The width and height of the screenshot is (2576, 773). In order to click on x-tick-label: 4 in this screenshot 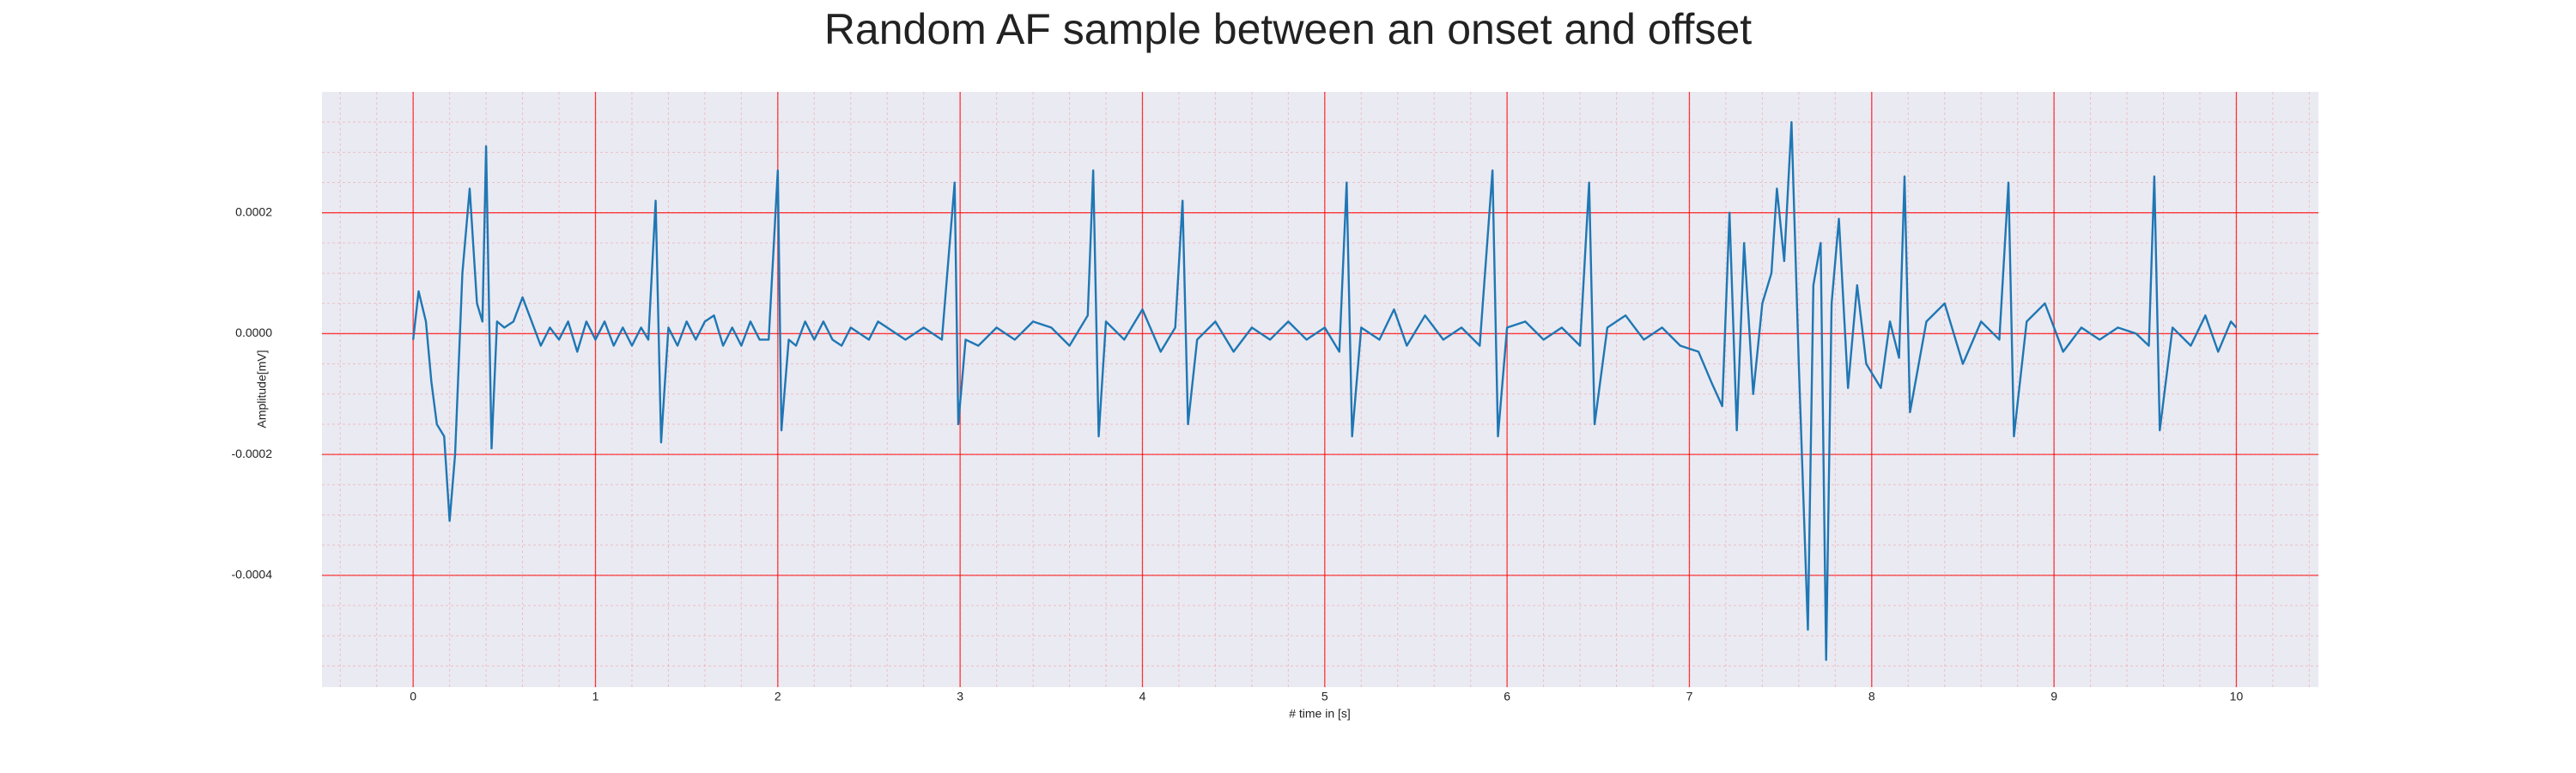, I will do `click(1142, 696)`.